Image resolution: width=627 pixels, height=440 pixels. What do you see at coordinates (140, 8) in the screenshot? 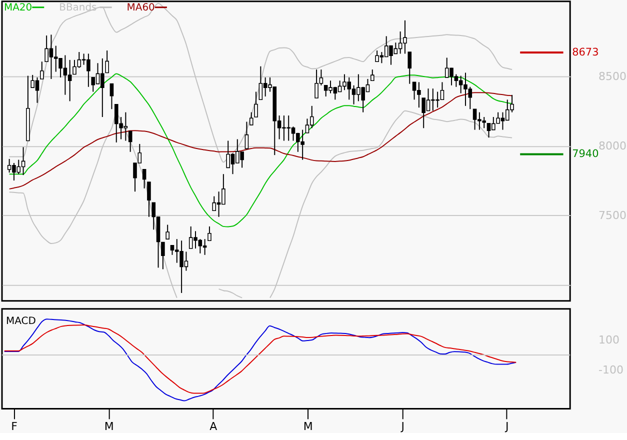
I see `legend-label: MA60` at bounding box center [140, 8].